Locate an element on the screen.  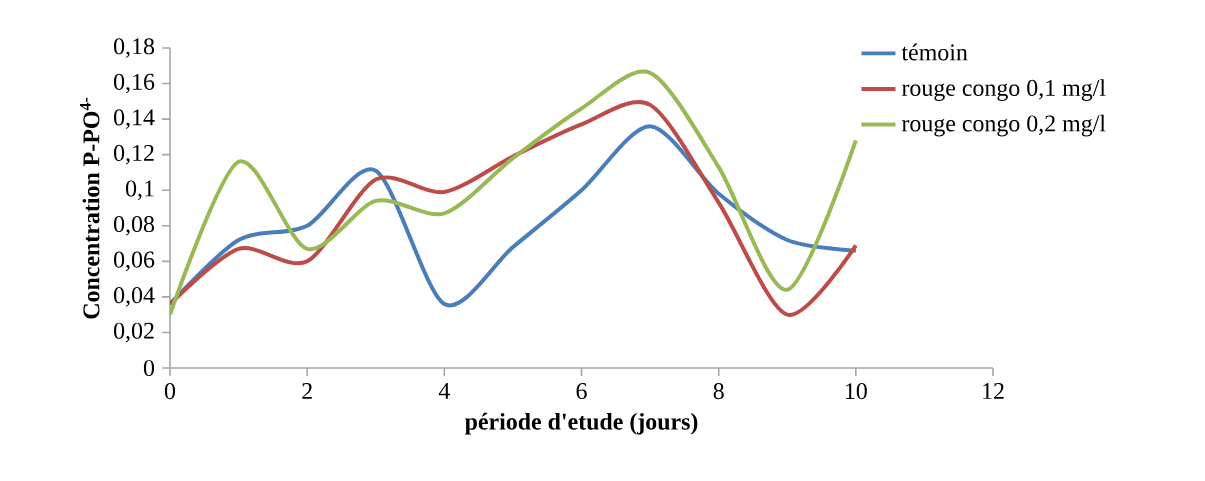
text: Concentration P-PO$^{4-}$ is located at coordinates (90, 208).